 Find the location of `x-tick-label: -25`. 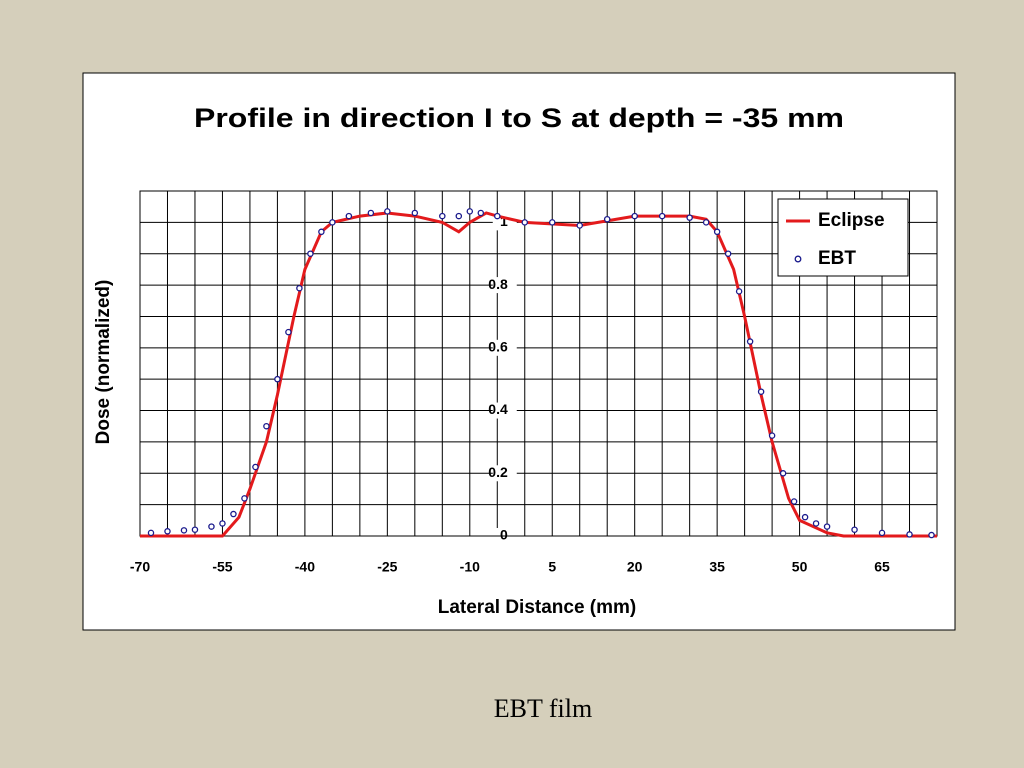

x-tick-label: -25 is located at coordinates (387, 567).